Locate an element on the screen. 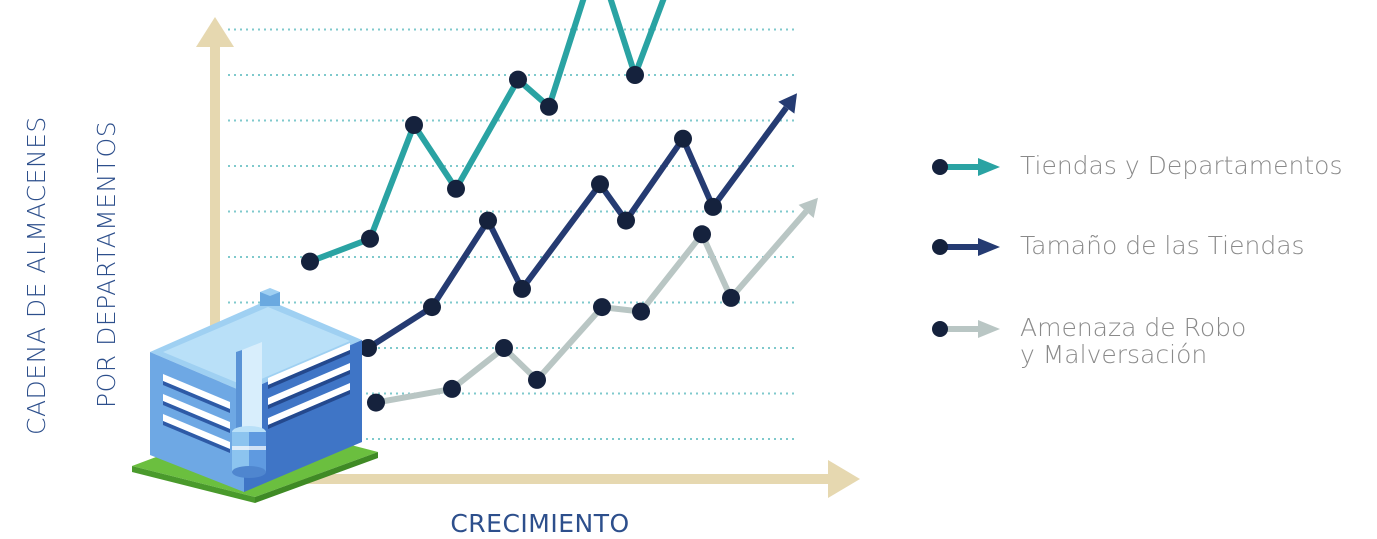  y-axis-arrow-icon is located at coordinates (215, 32).